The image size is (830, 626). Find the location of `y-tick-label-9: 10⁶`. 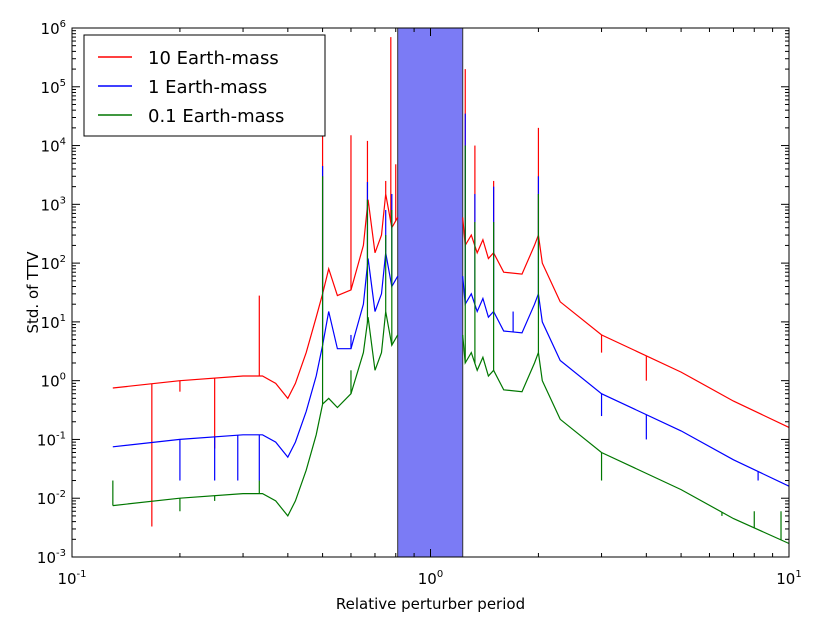

y-tick-label-9: 10⁶ is located at coordinates (53, 28).